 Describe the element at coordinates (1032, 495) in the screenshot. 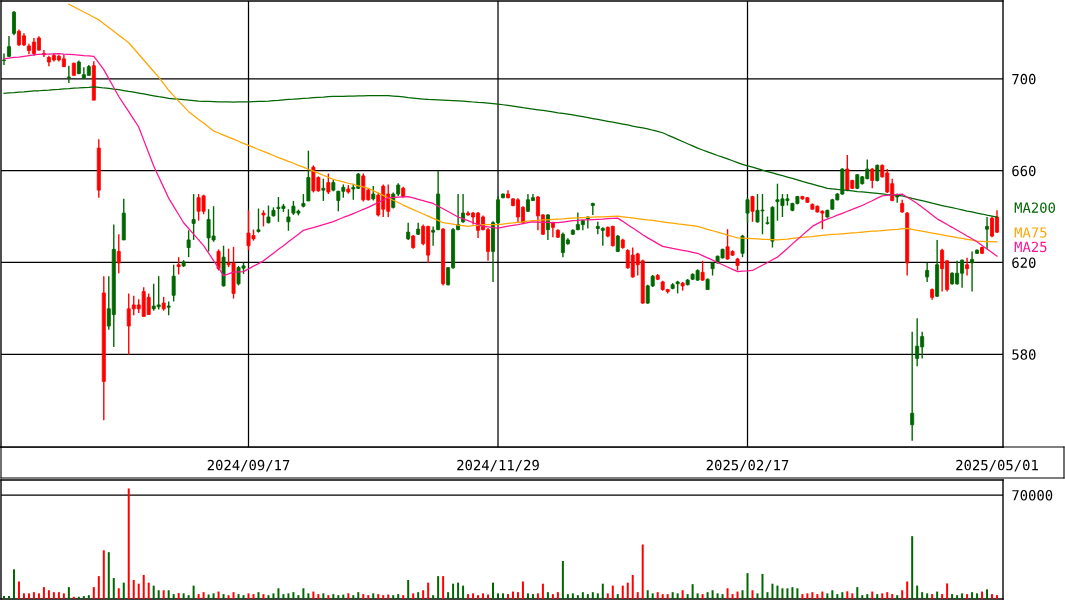

I see `y-tick-label: 70000` at that location.